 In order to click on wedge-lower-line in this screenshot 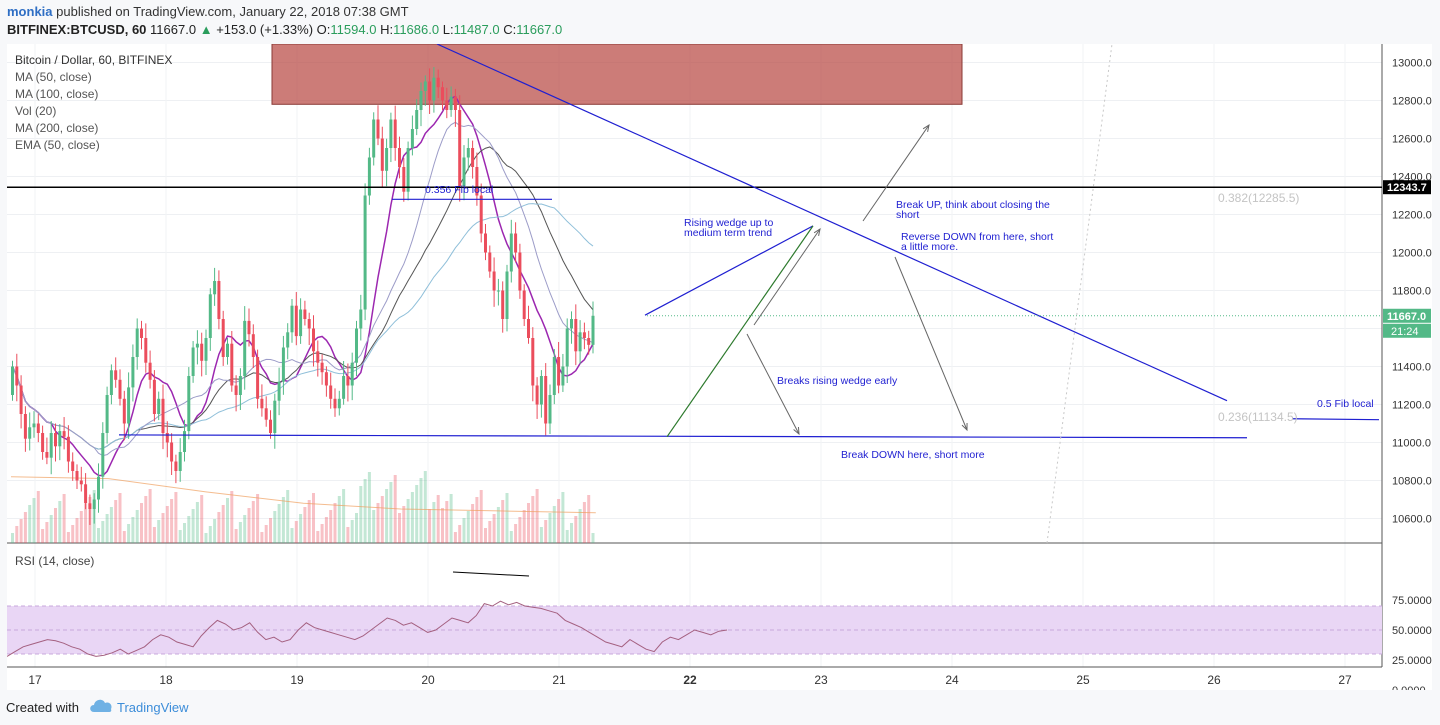, I will do `click(740, 331)`.